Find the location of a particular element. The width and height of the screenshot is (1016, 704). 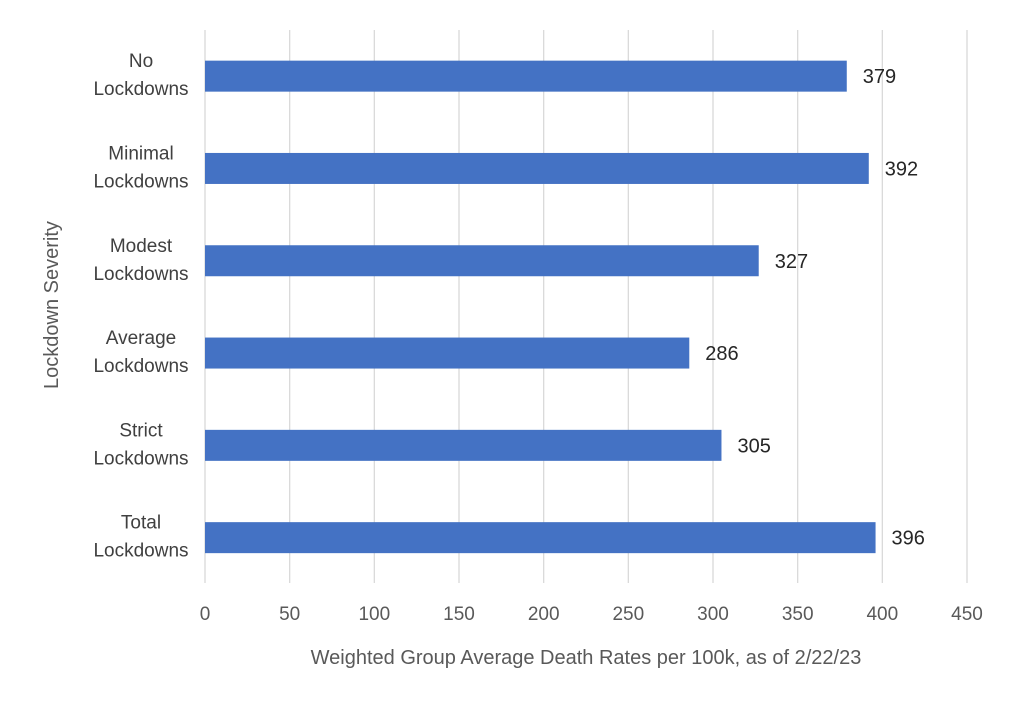

x-tick-label: 300 is located at coordinates (713, 614).